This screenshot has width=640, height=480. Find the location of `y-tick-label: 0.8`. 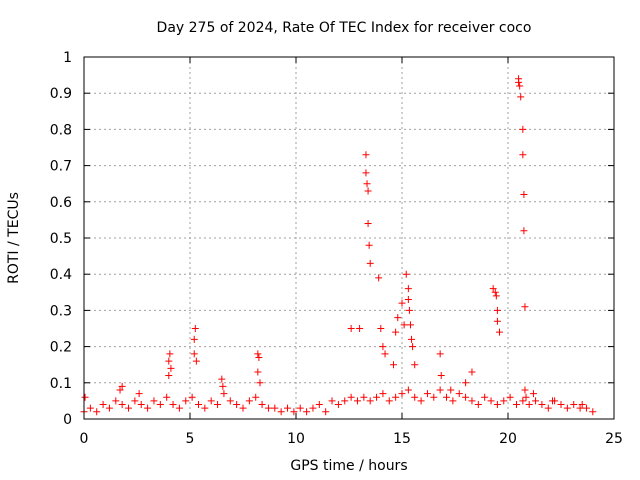

y-tick-label: 0.8 is located at coordinates (61, 130).